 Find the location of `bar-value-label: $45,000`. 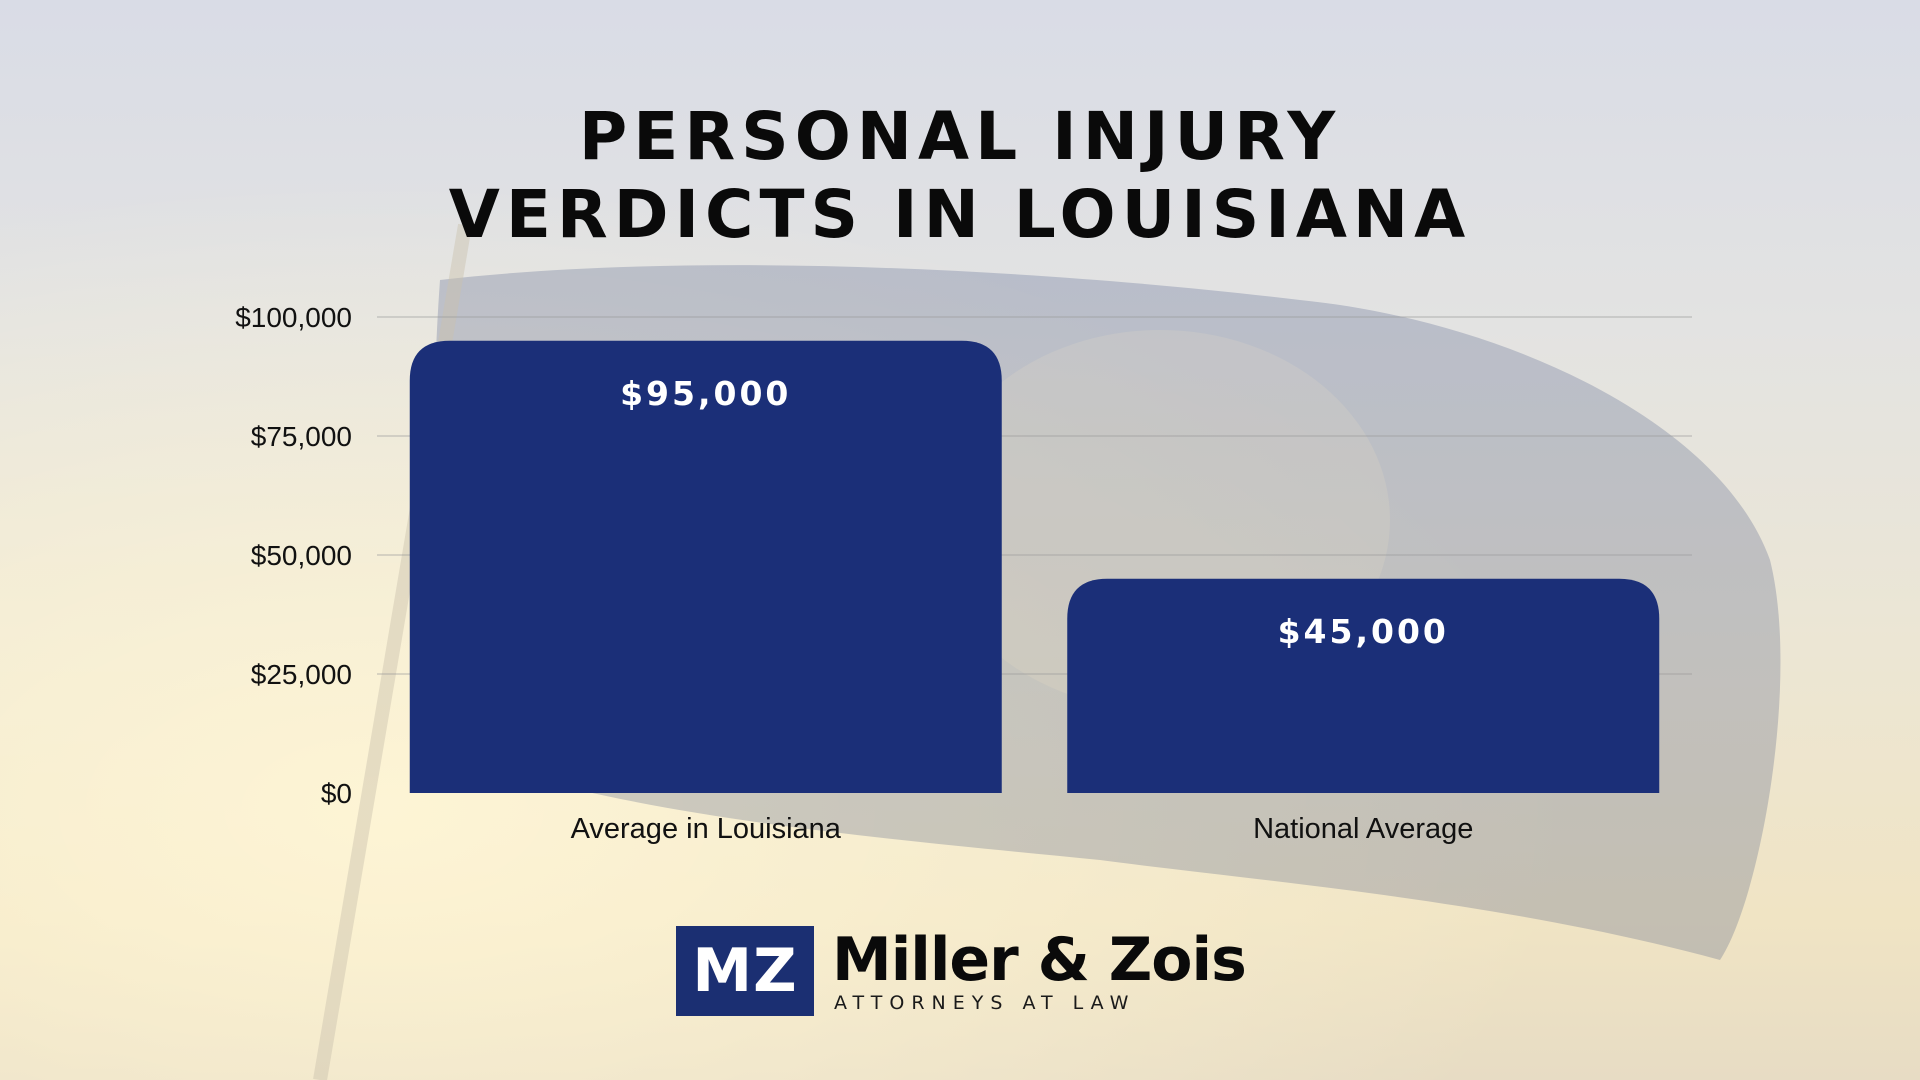

bar-value-label: $45,000 is located at coordinates (1363, 631).